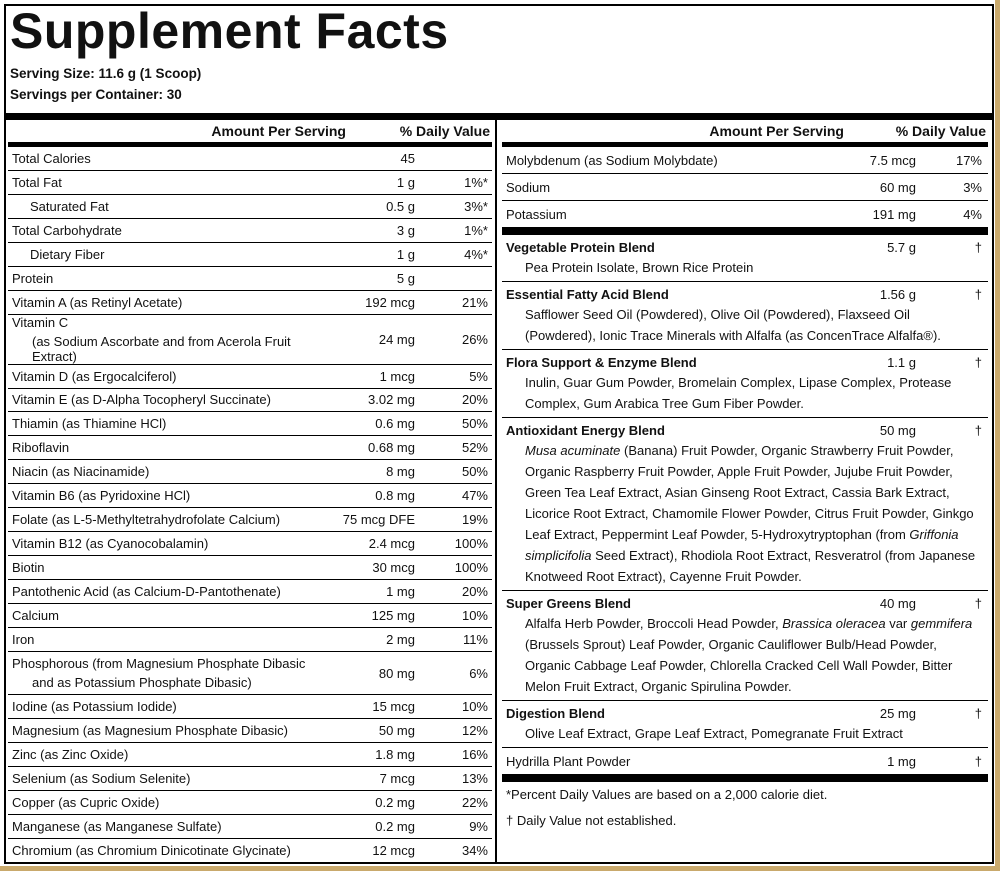 The width and height of the screenshot is (1000, 871). Describe the element at coordinates (250, 255) in the screenshot. I see `nutrient-row: Dietary Fiber 1 g 4%*` at that location.